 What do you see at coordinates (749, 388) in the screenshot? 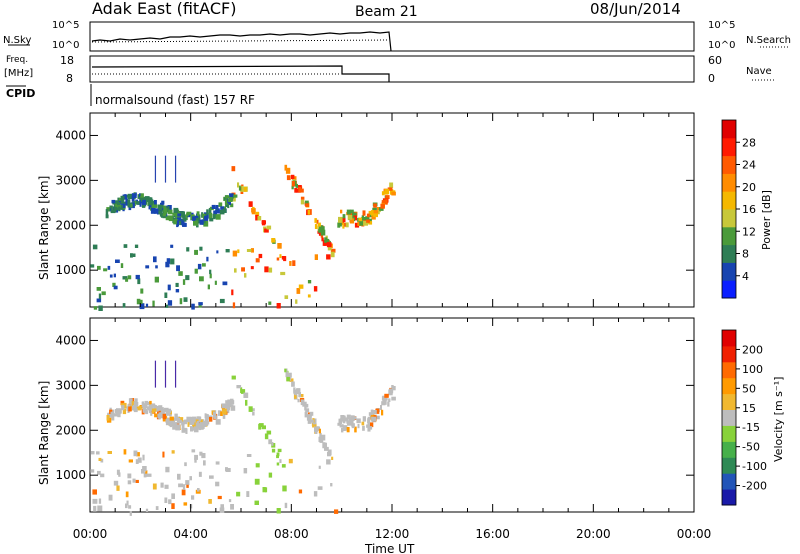
I see `colorbar-tick-label: 50` at bounding box center [749, 388].